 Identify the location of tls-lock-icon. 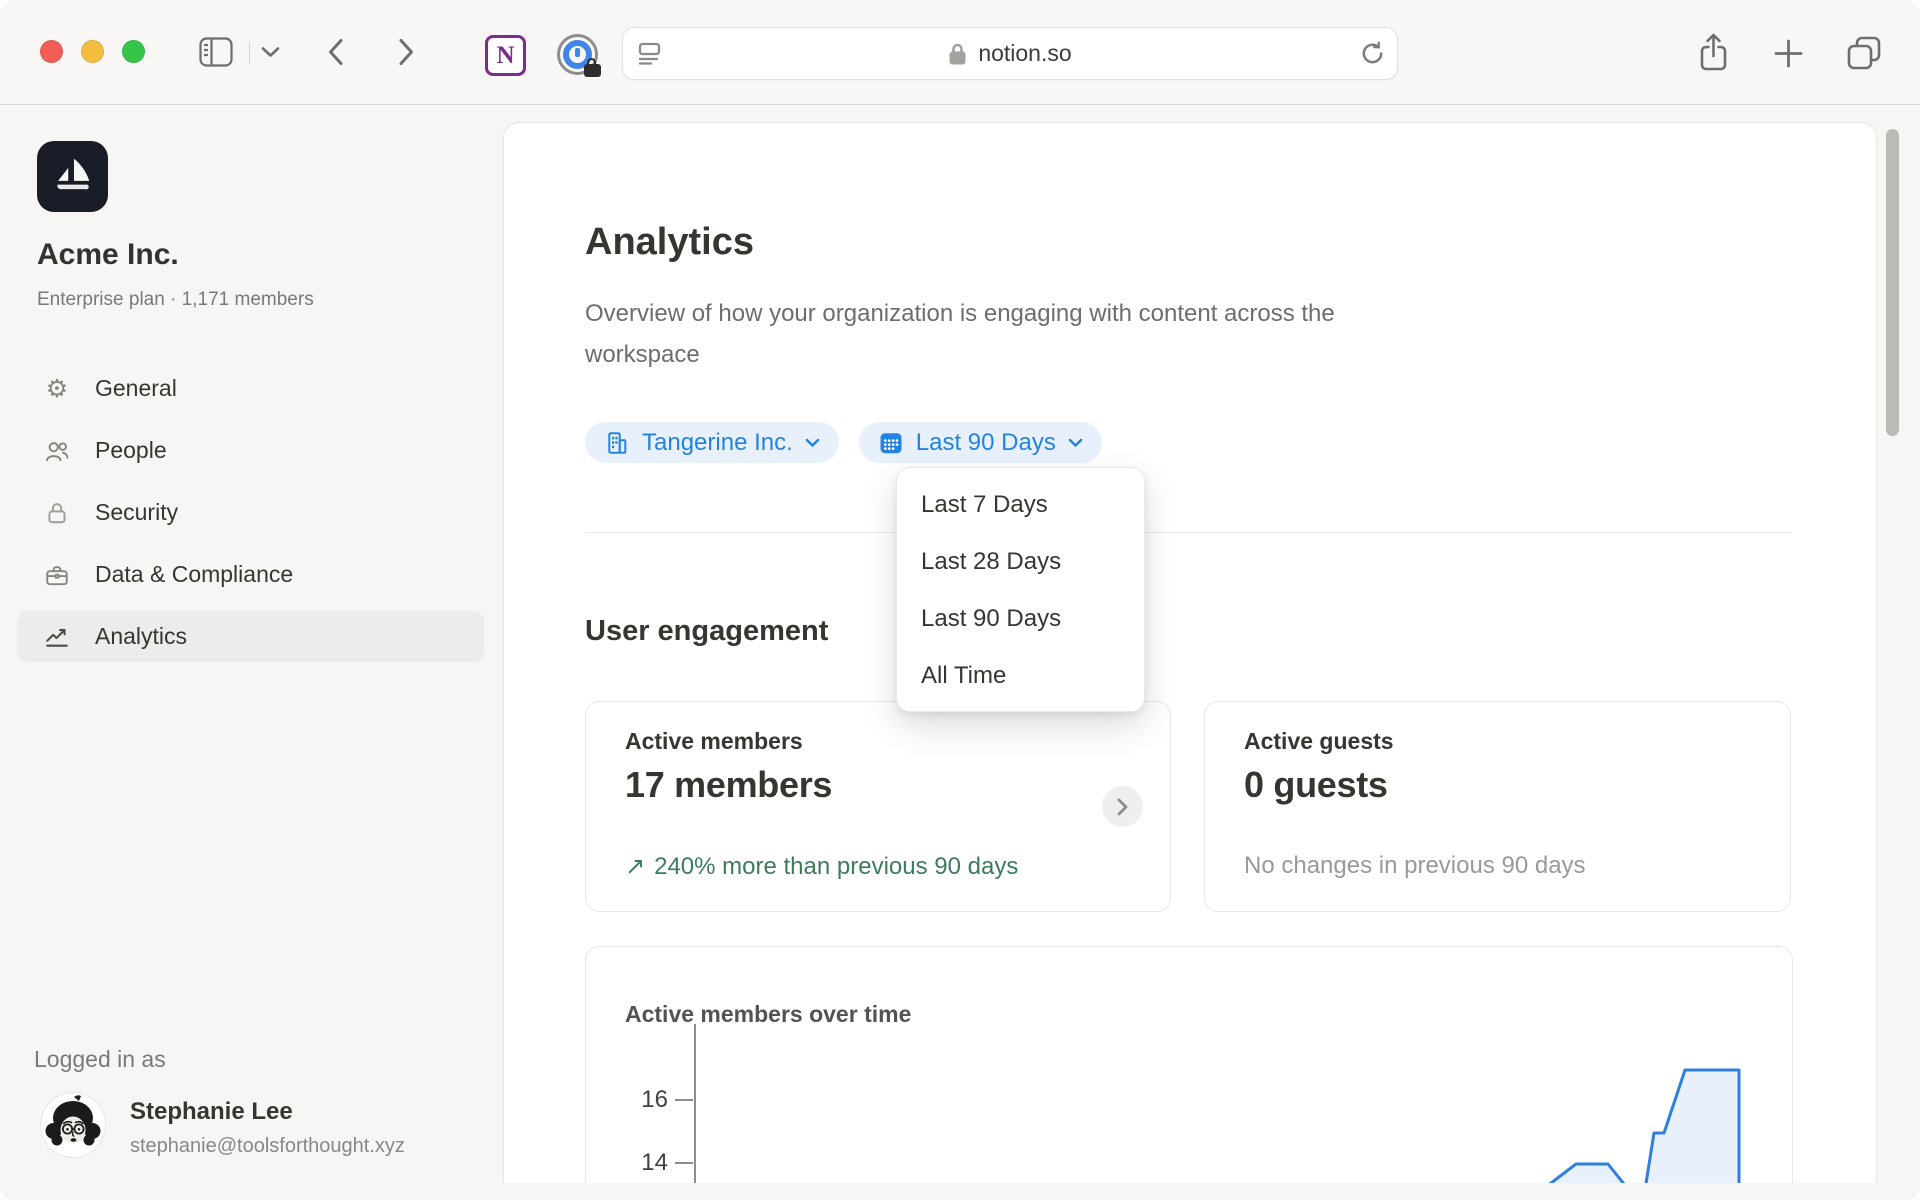
(957, 53).